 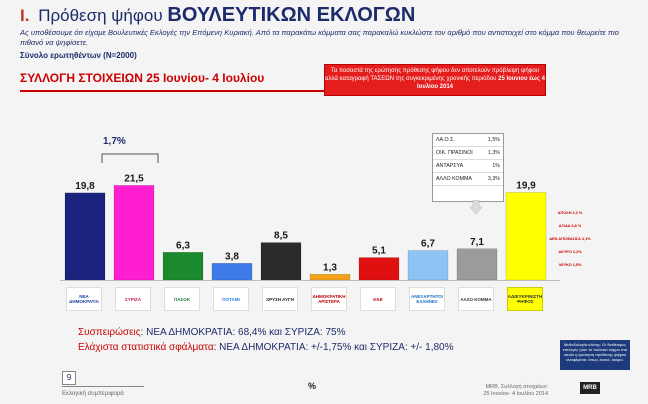 I want to click on arrow-down-icon, so click(x=476, y=207).